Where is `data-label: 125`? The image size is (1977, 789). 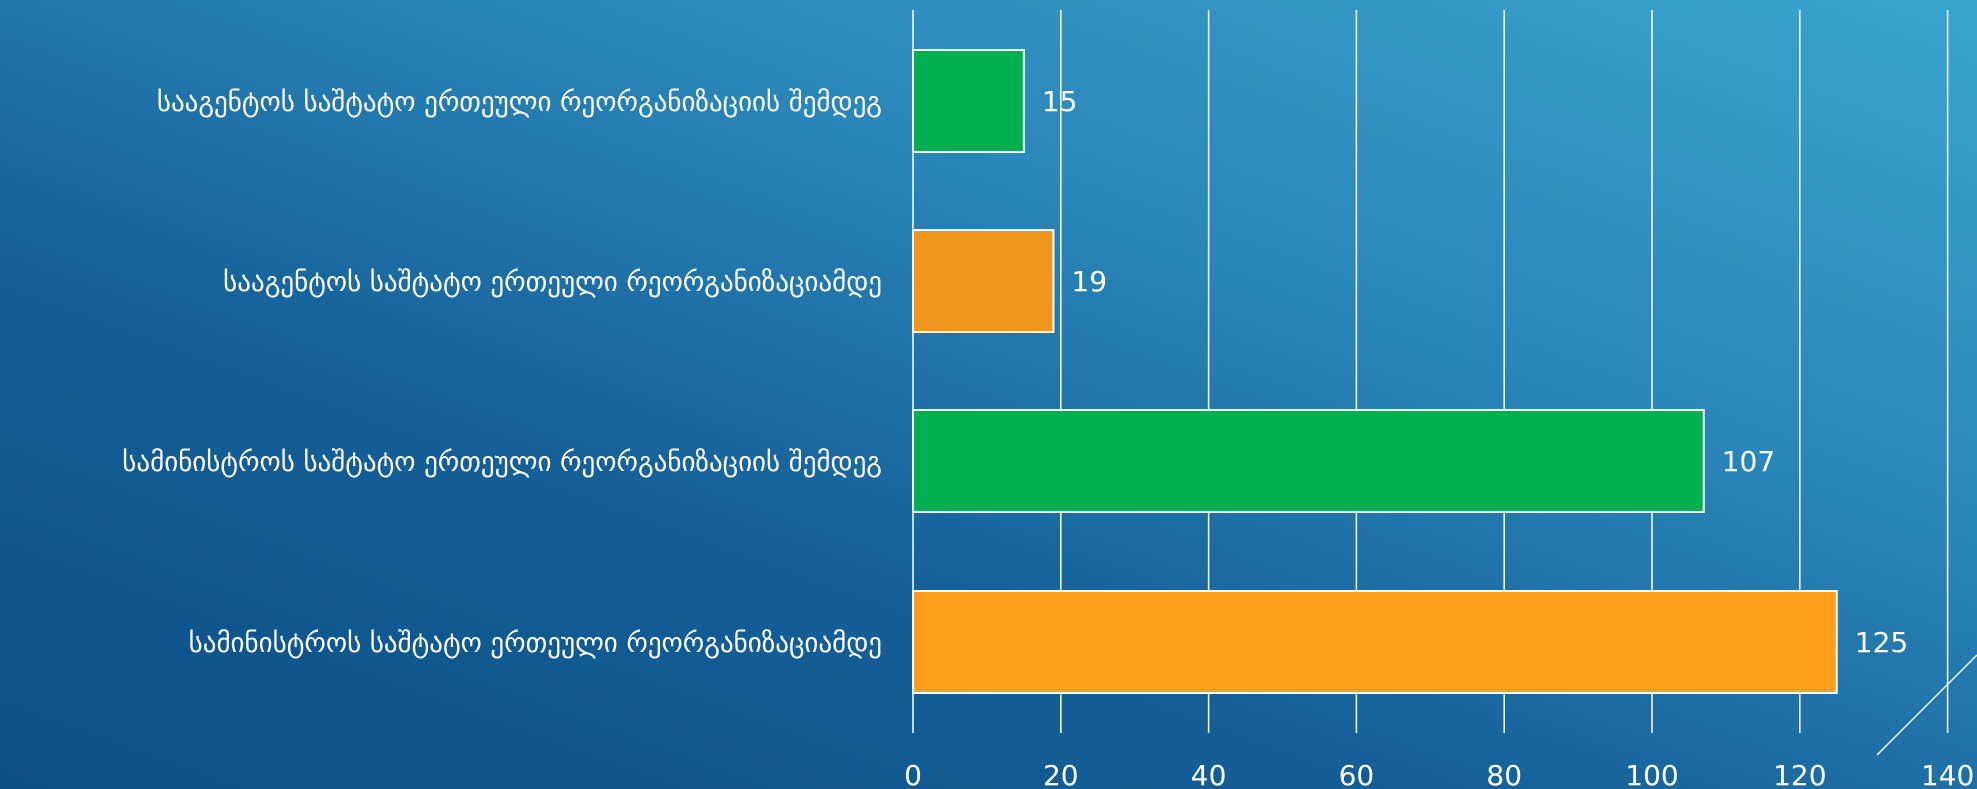 data-label: 125 is located at coordinates (1881, 642).